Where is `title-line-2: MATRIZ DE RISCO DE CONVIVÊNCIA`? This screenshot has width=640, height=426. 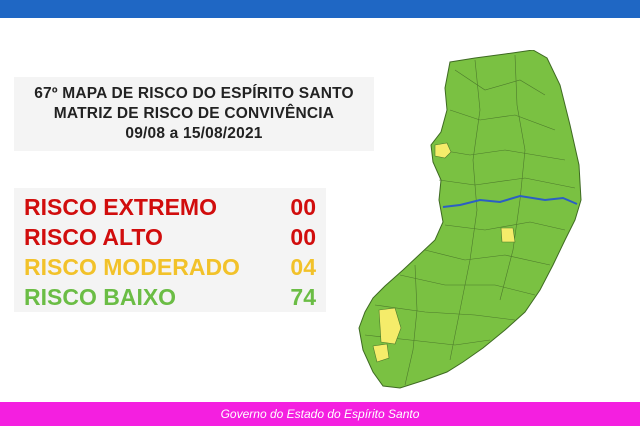
title-line-2: MATRIZ DE RISCO DE CONVIVÊNCIA is located at coordinates (194, 113).